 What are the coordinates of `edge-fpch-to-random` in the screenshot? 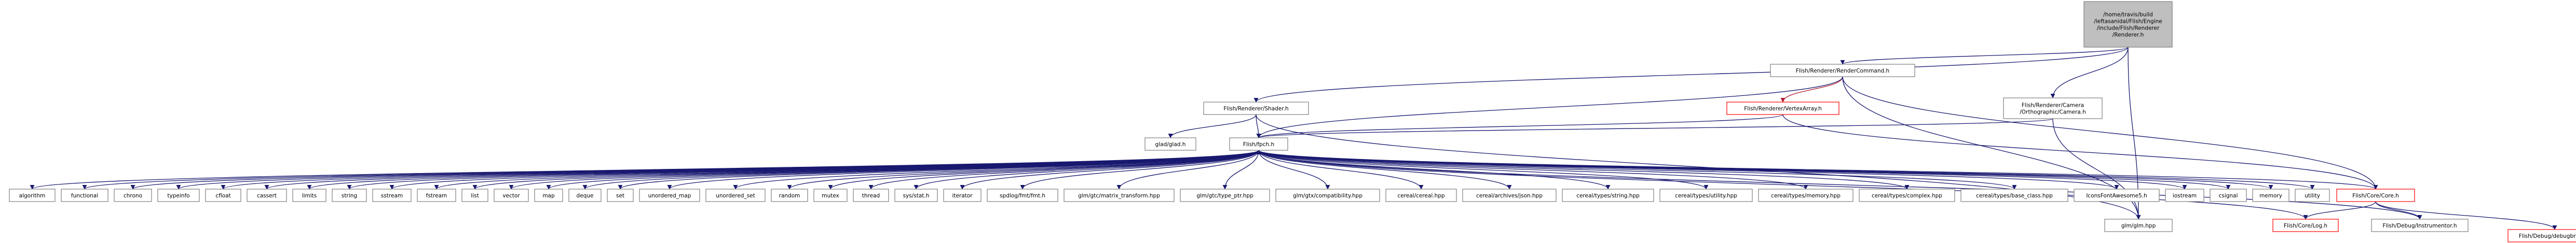 It's located at (1023, 170).